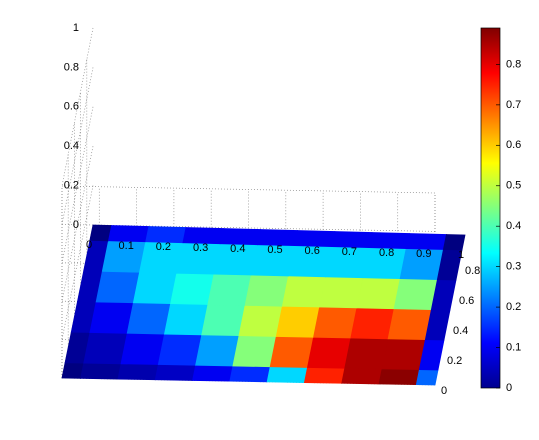  What do you see at coordinates (454, 361) in the screenshot?
I see `y-tick-label: 0.2` at bounding box center [454, 361].